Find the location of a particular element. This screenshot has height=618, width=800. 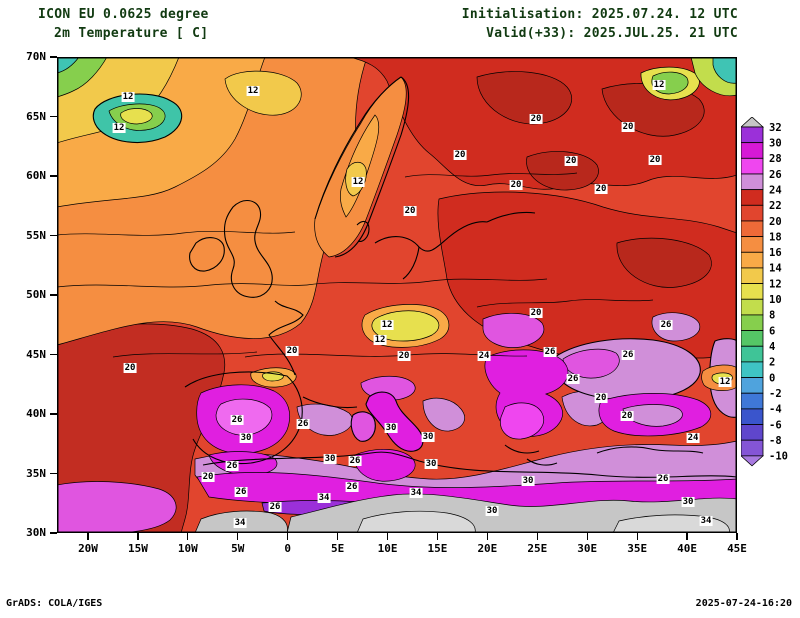

legend-tick-label: 16 is located at coordinates (775, 253).